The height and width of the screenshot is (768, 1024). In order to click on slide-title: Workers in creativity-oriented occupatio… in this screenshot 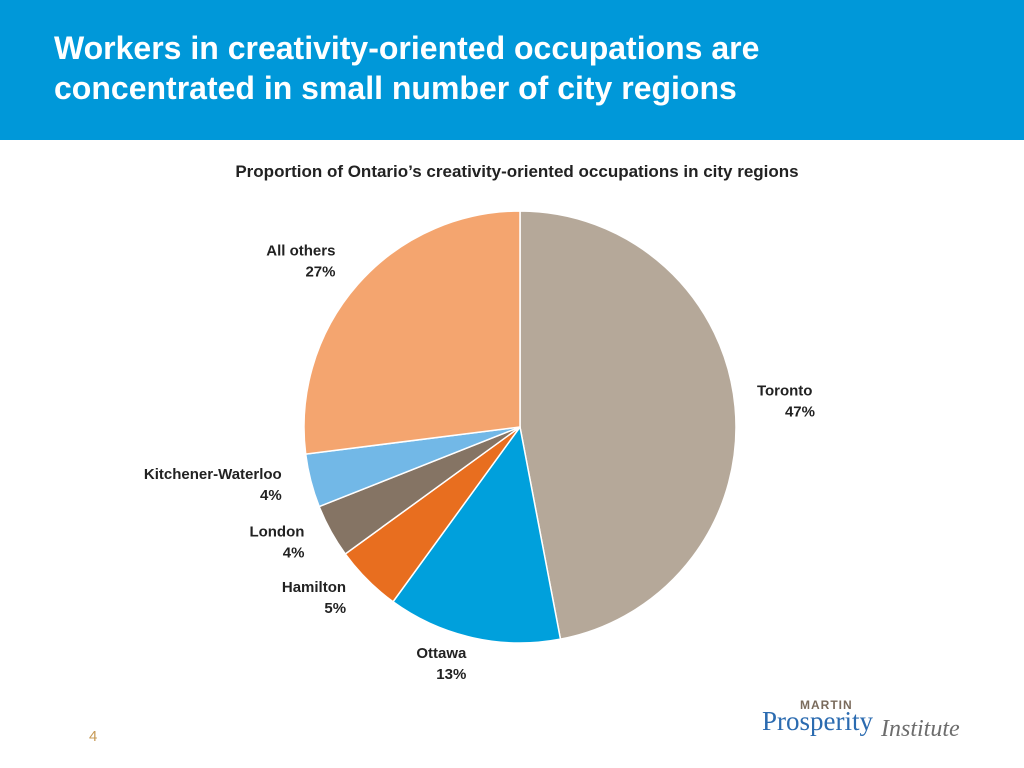, I will do `click(407, 68)`.